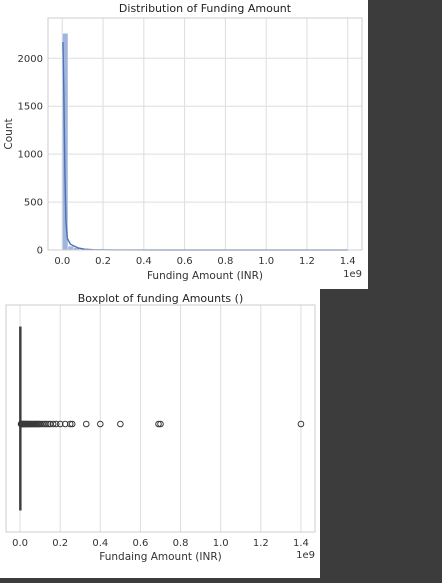  What do you see at coordinates (30, 155) in the screenshot?
I see `y-tick-label: 1000` at bounding box center [30, 155].